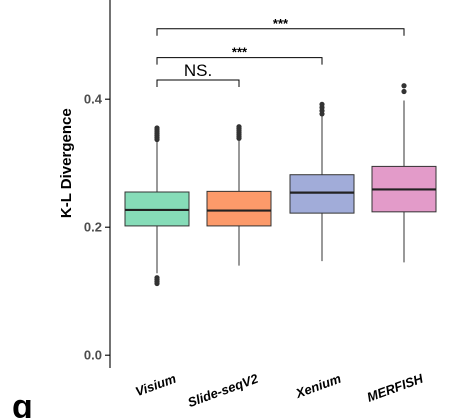  What do you see at coordinates (155, 385) in the screenshot?
I see `x-category-label: Visium` at bounding box center [155, 385].